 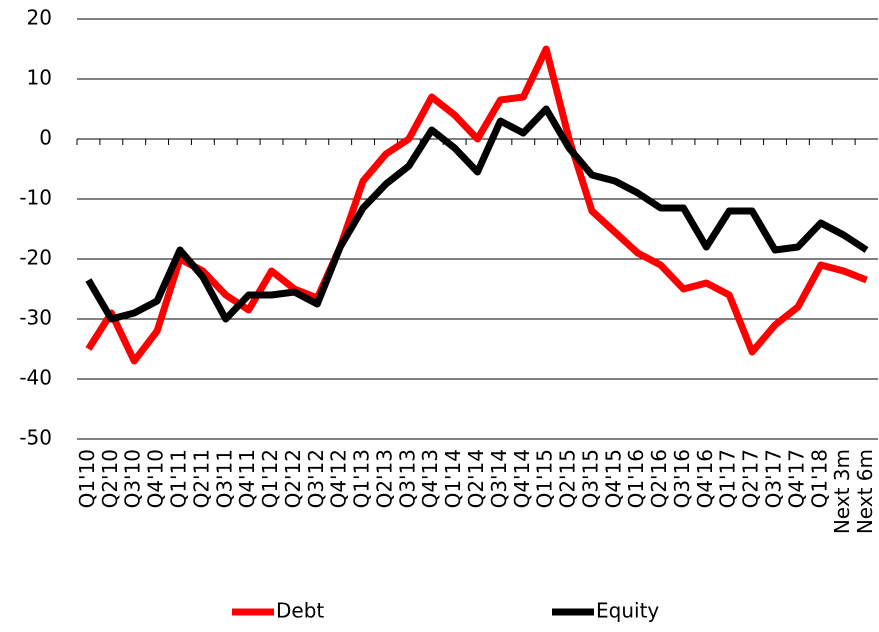 What do you see at coordinates (293, 478) in the screenshot?
I see `x-tick-label: Q2'12` at bounding box center [293, 478].